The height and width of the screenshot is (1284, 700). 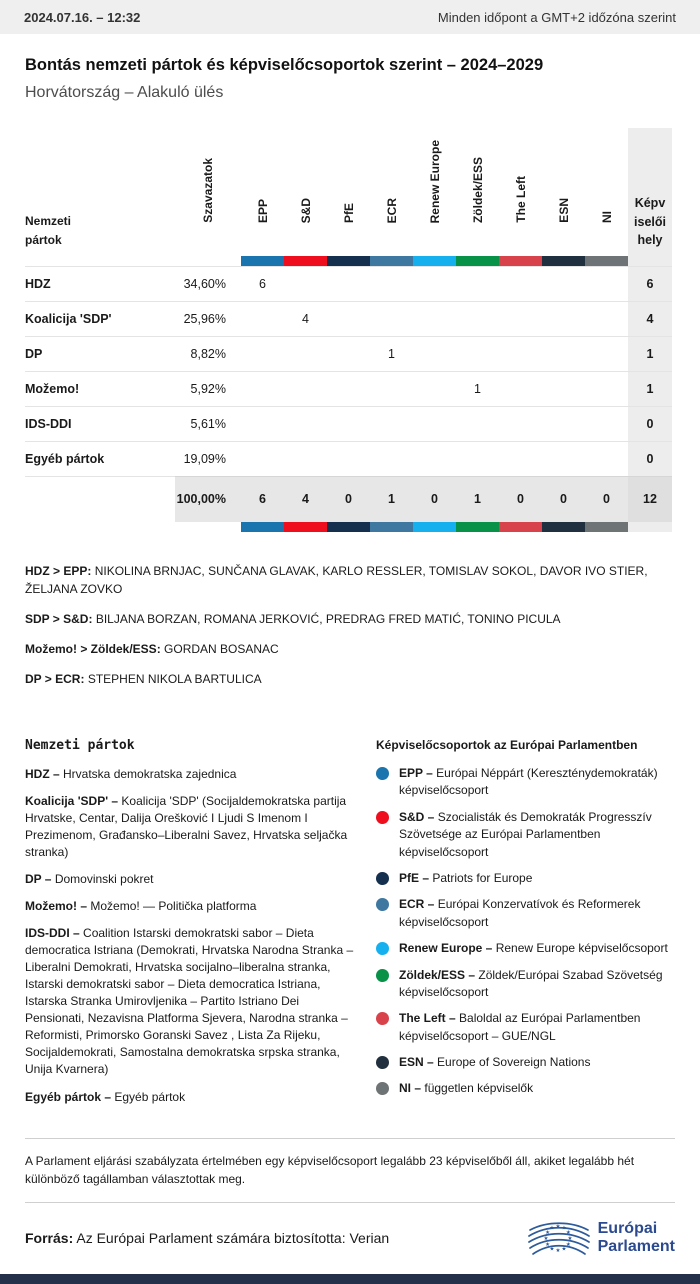 I want to click on page-subtitle: Horvátország – Alakuló ülés, so click(x=124, y=92).